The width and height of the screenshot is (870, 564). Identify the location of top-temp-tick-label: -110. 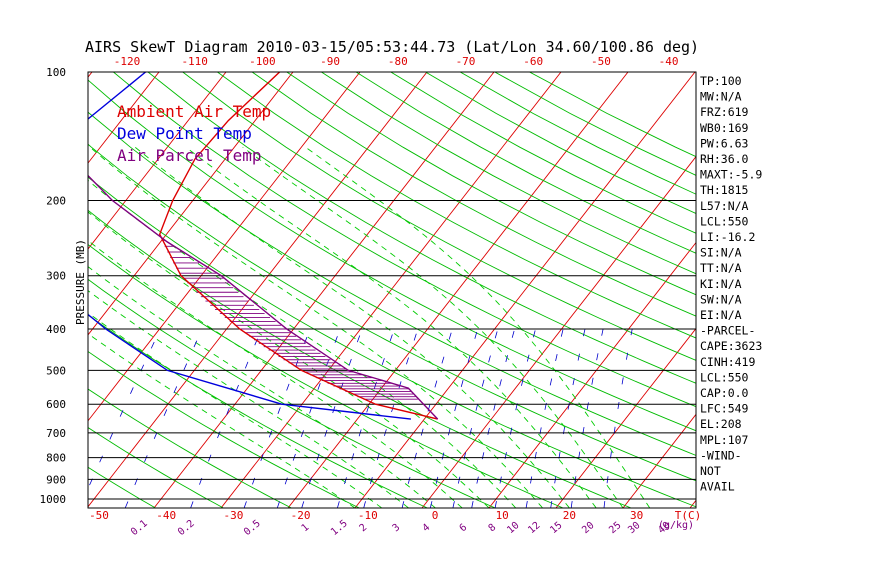
(194, 61).